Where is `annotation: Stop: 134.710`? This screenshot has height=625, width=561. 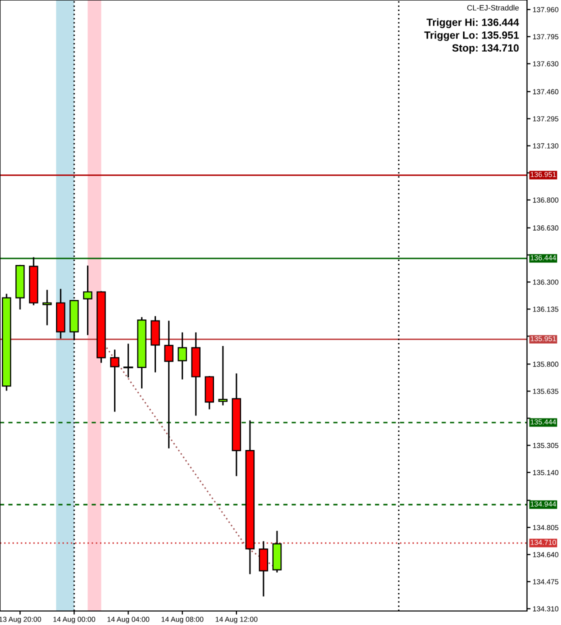
annotation: Stop: 134.710 is located at coordinates (485, 49).